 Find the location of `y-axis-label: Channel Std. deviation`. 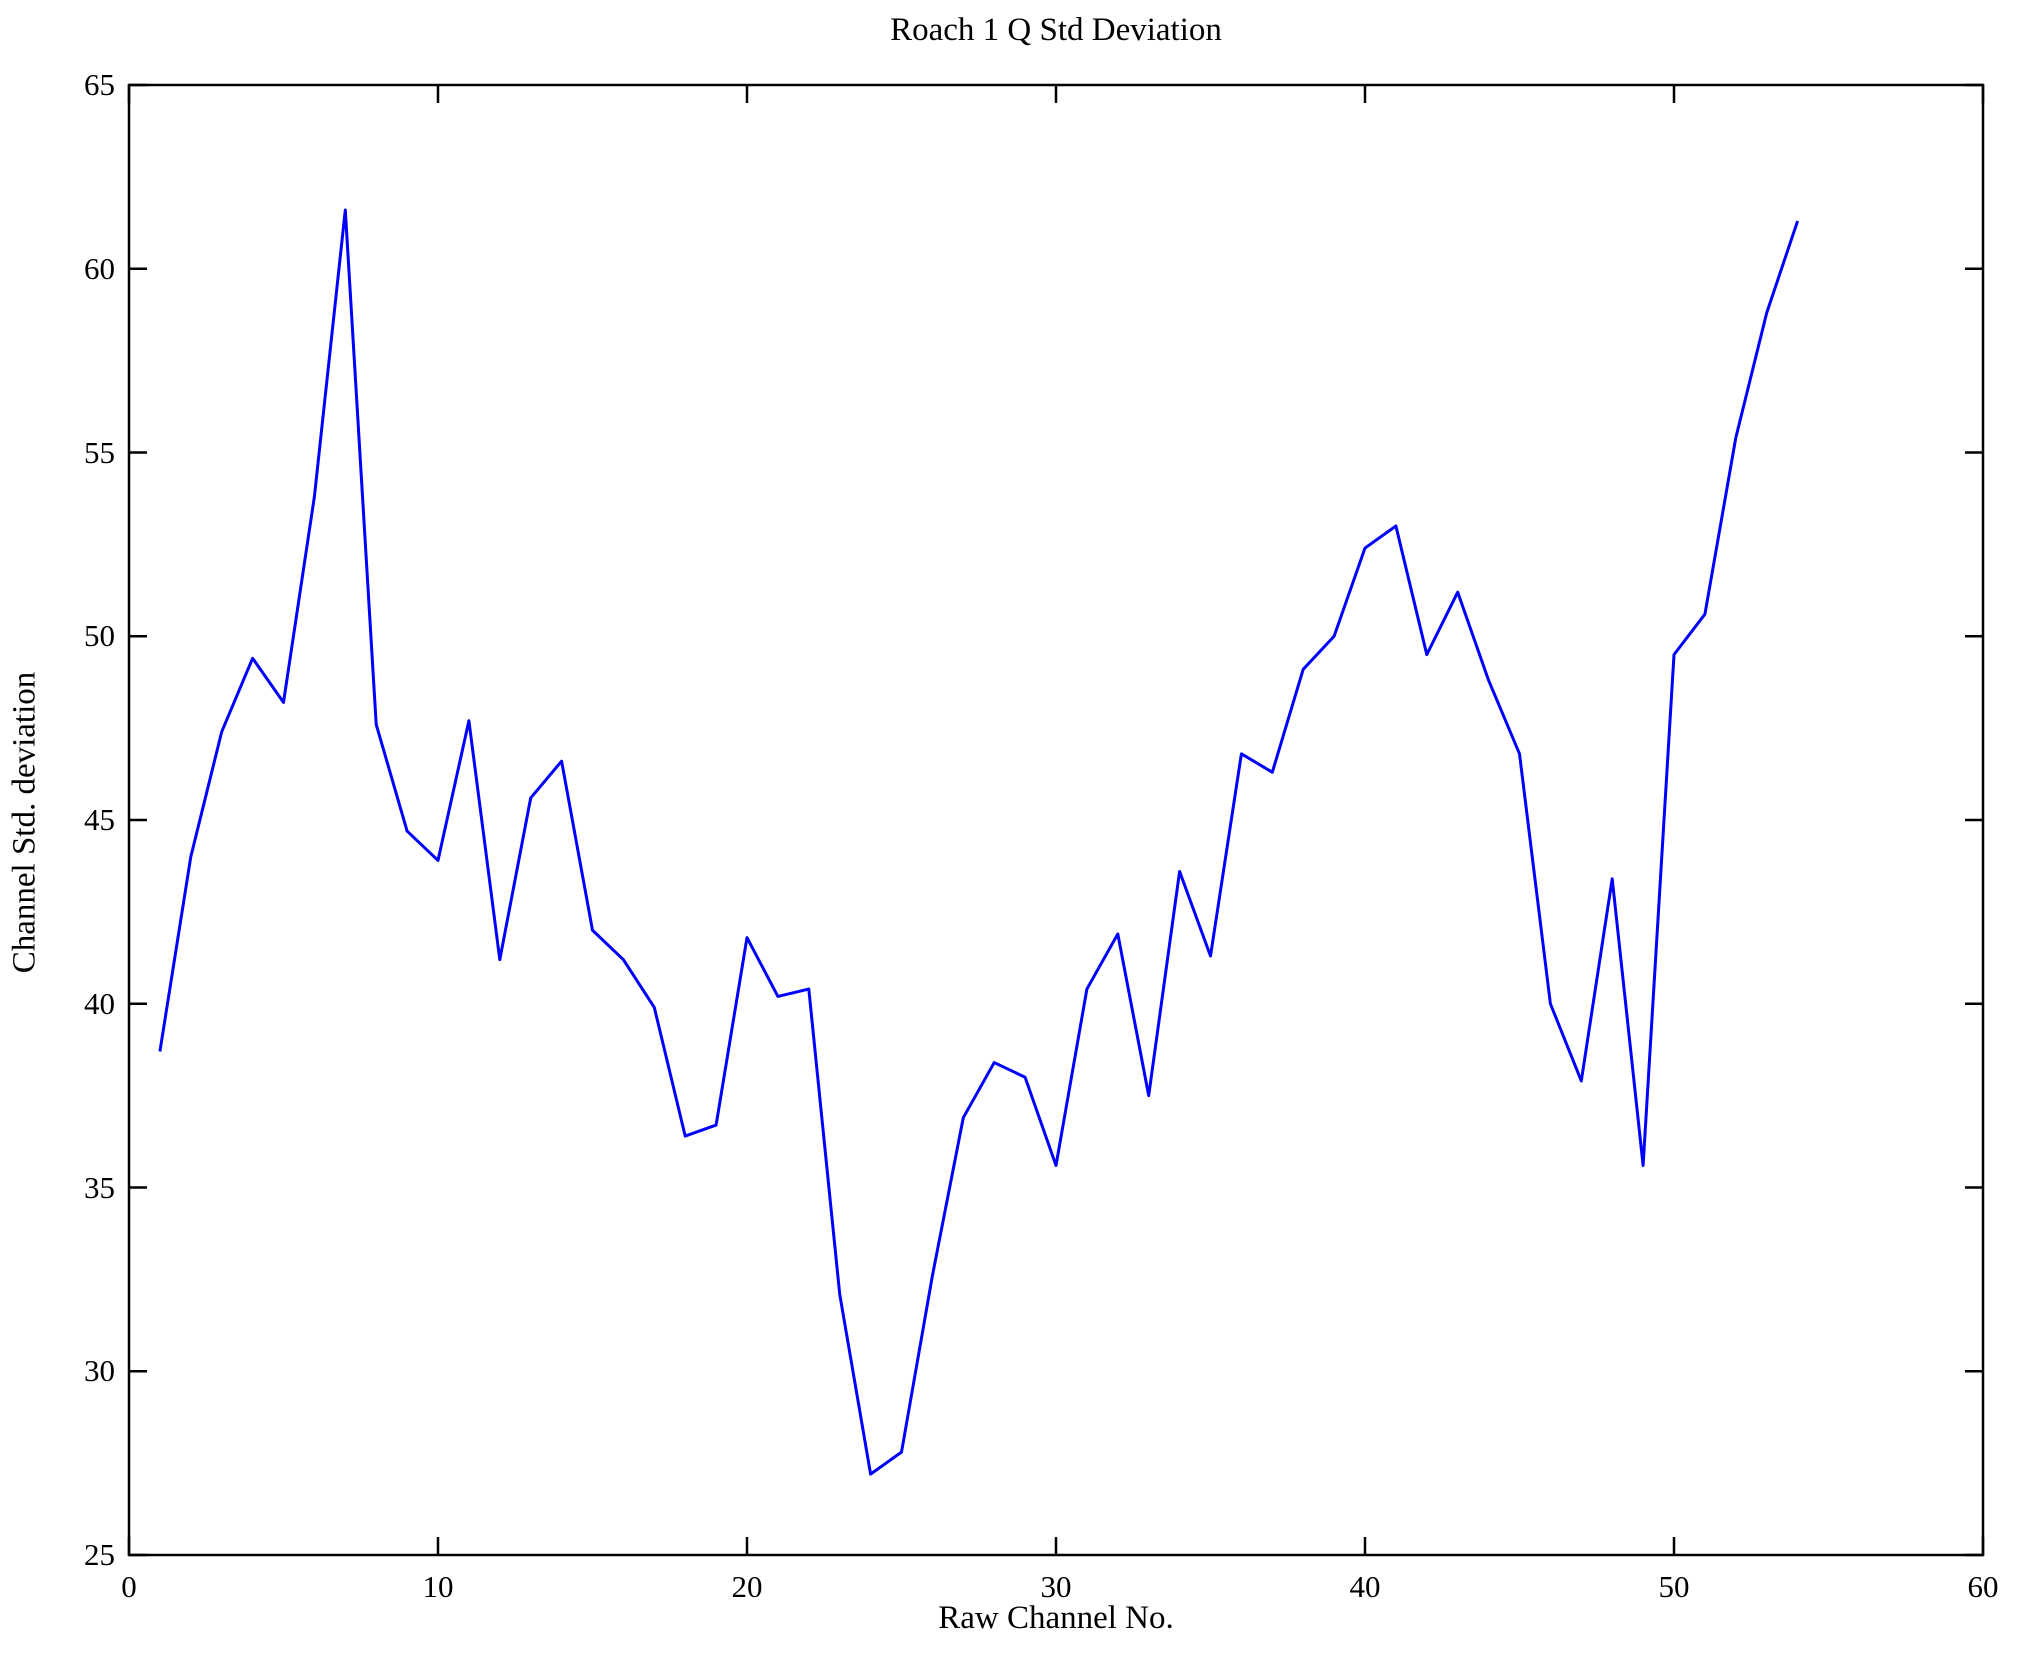

y-axis-label: Channel Std. deviation is located at coordinates (24, 822).